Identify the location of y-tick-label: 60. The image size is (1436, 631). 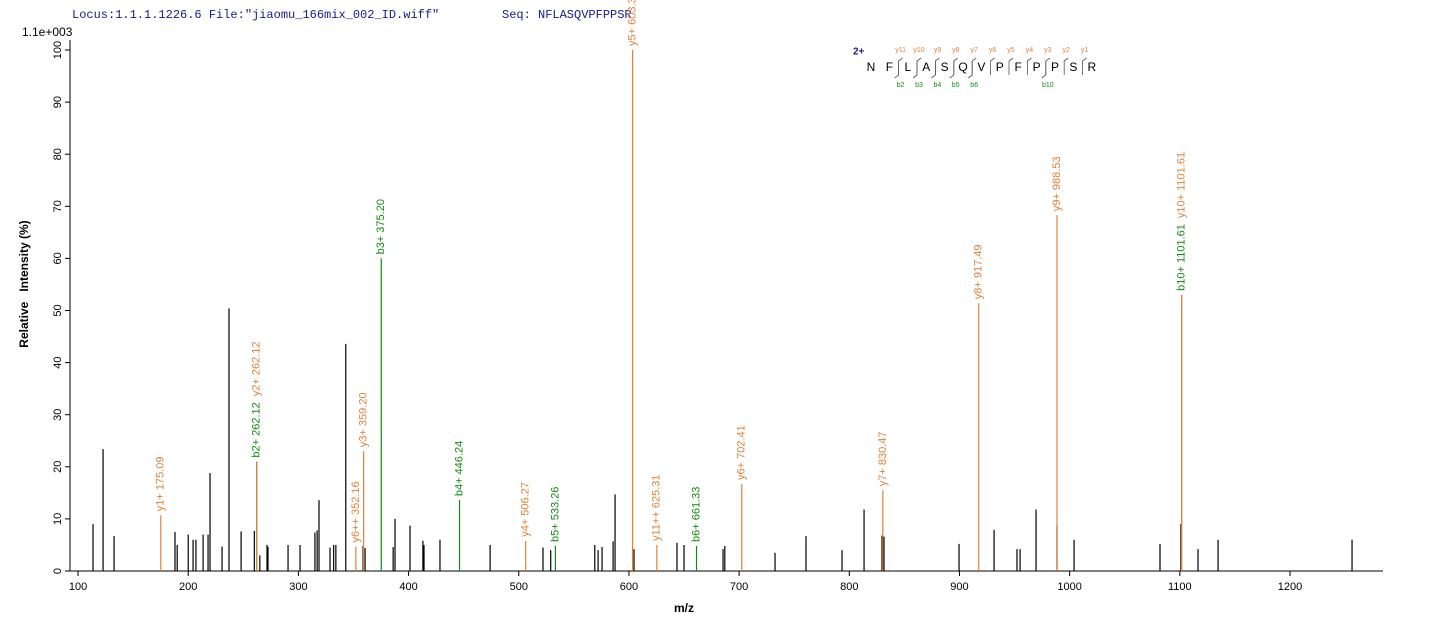
(58, 258).